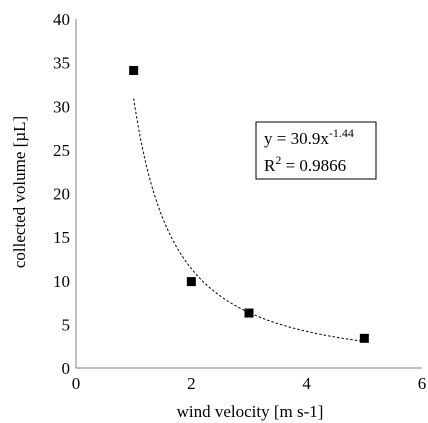  I want to click on y-tick-label: 0, so click(66, 368).